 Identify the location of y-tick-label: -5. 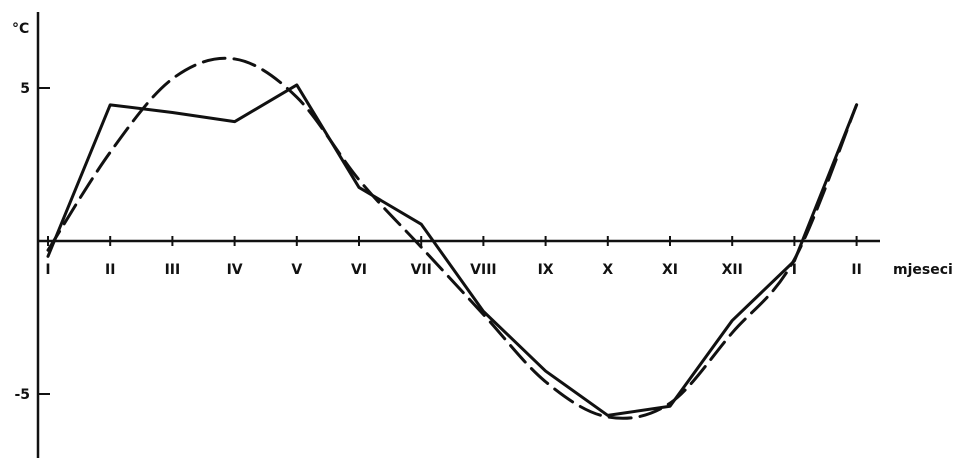
(22, 395).